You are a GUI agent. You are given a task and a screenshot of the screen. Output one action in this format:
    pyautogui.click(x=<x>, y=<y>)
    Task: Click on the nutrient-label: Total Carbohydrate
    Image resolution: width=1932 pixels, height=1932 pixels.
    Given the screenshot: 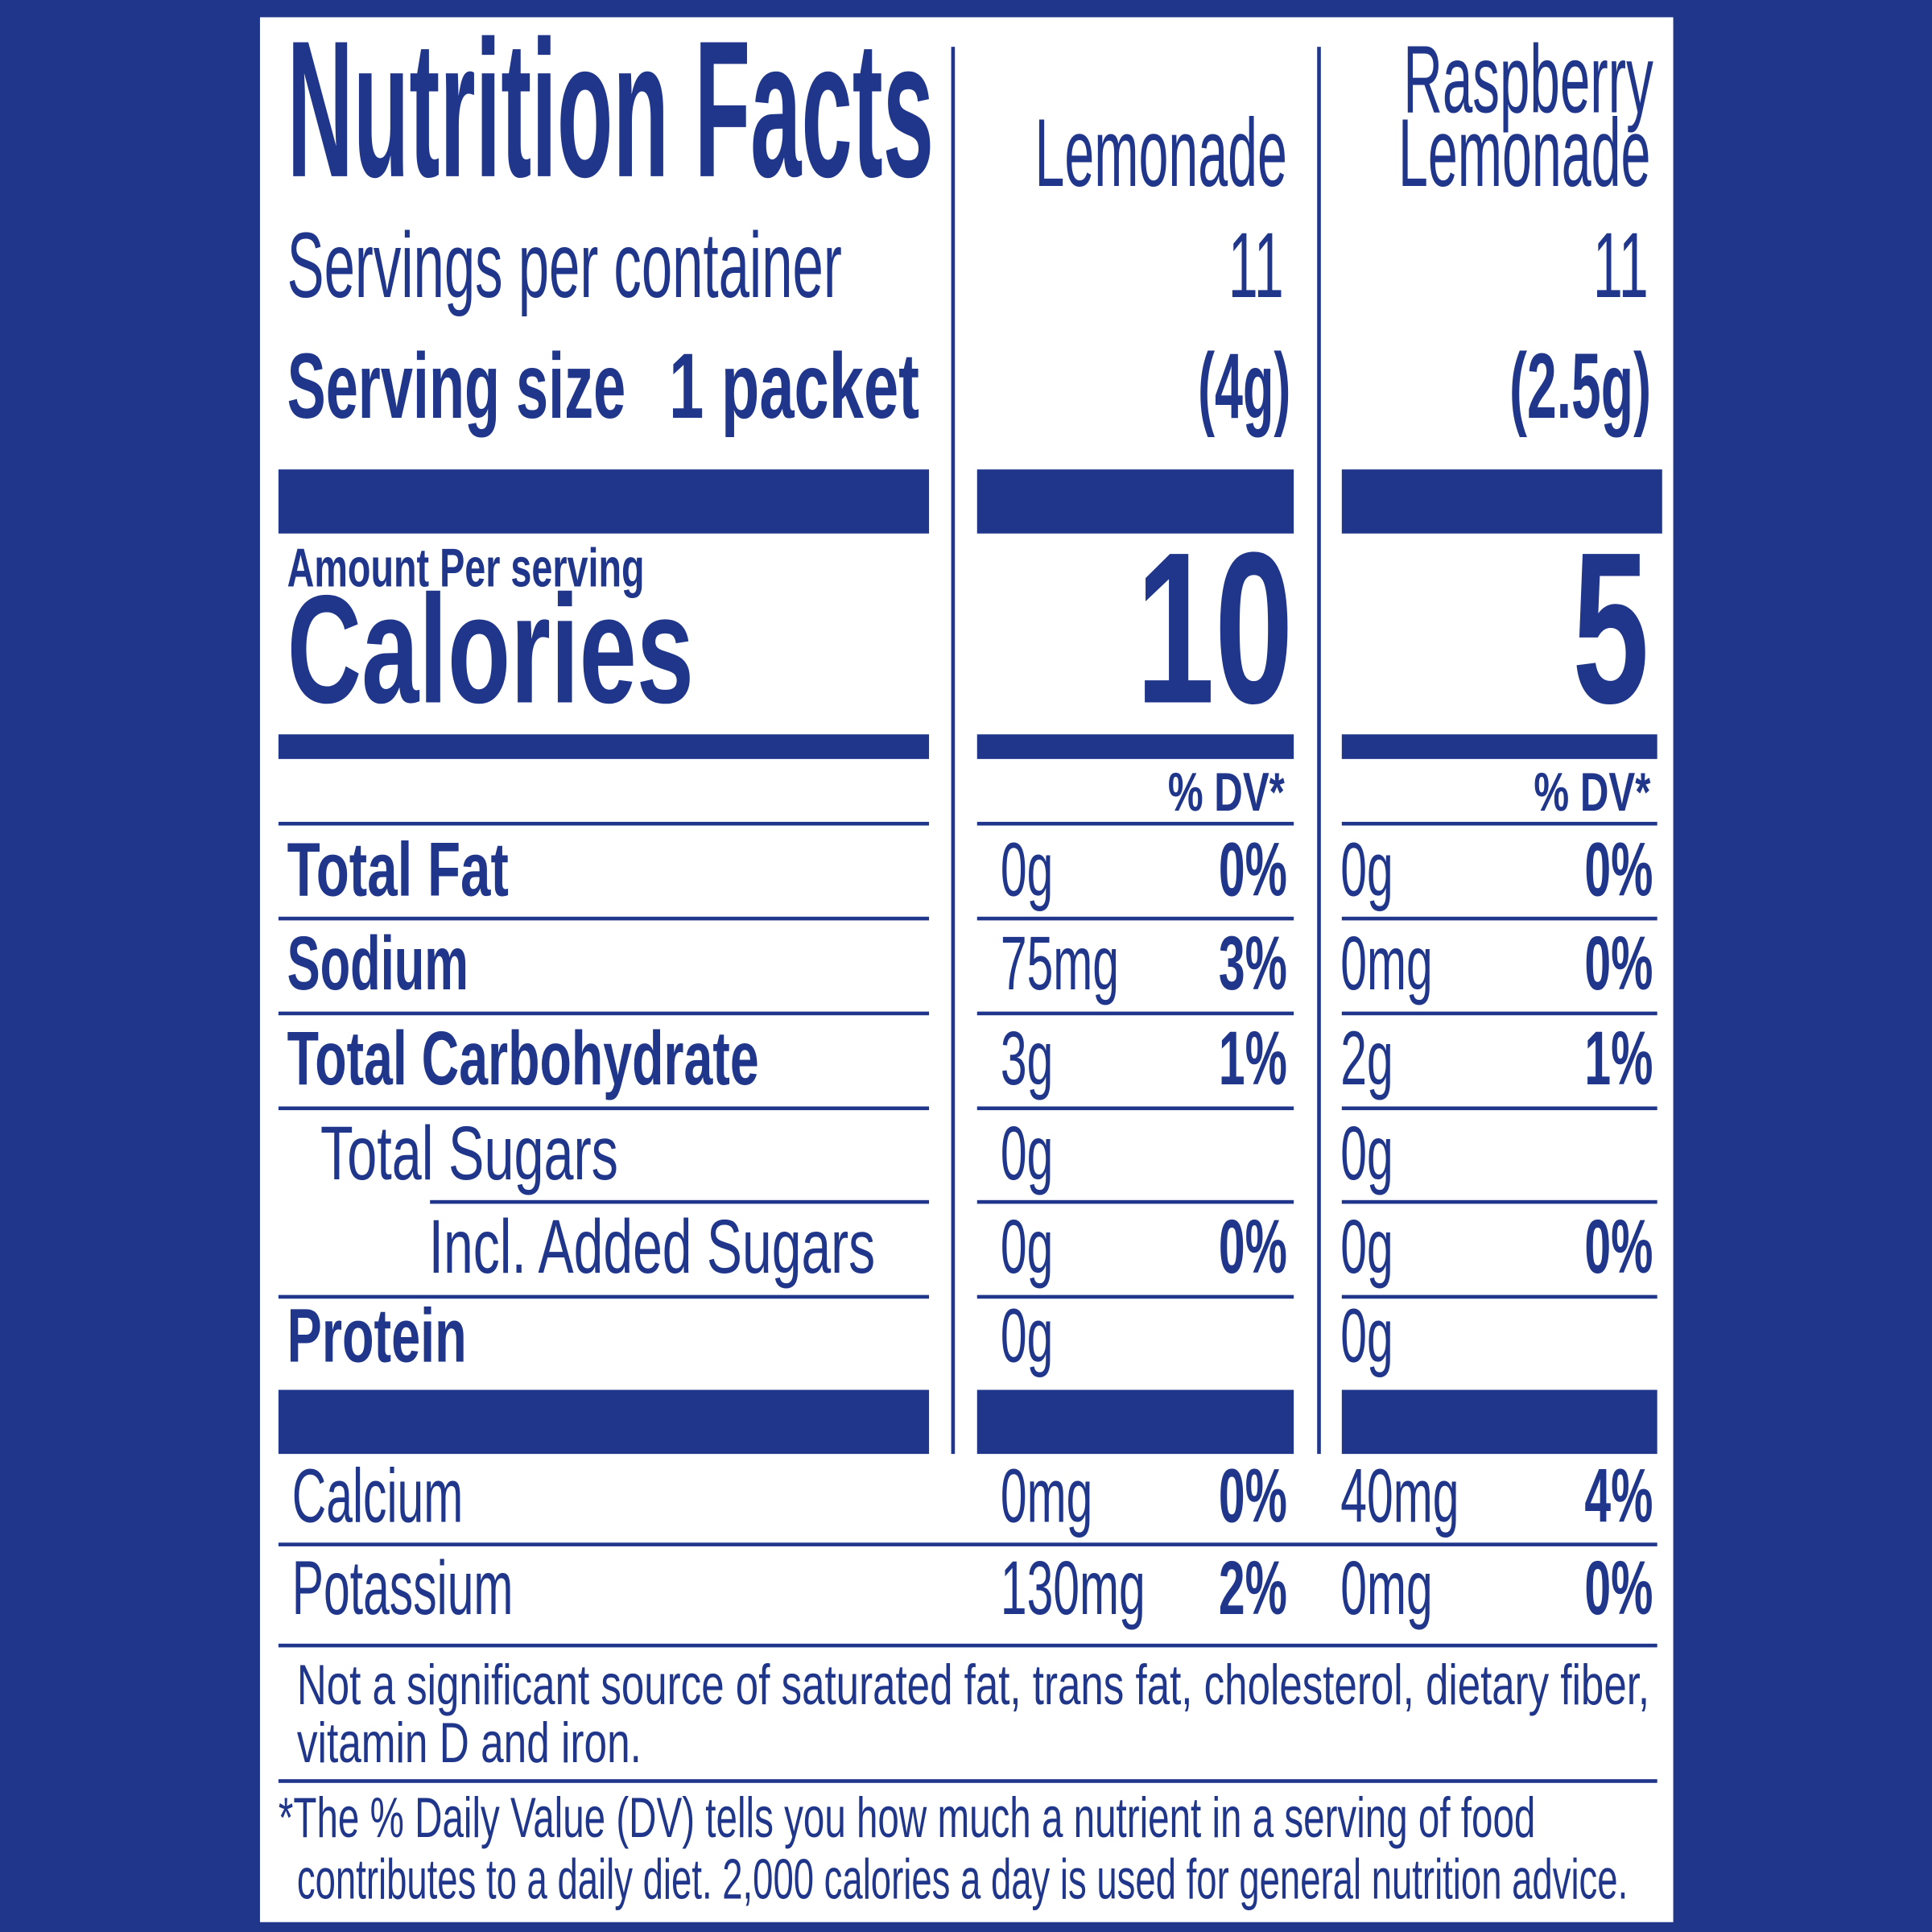 What is the action you would take?
    pyautogui.click(x=523, y=1059)
    